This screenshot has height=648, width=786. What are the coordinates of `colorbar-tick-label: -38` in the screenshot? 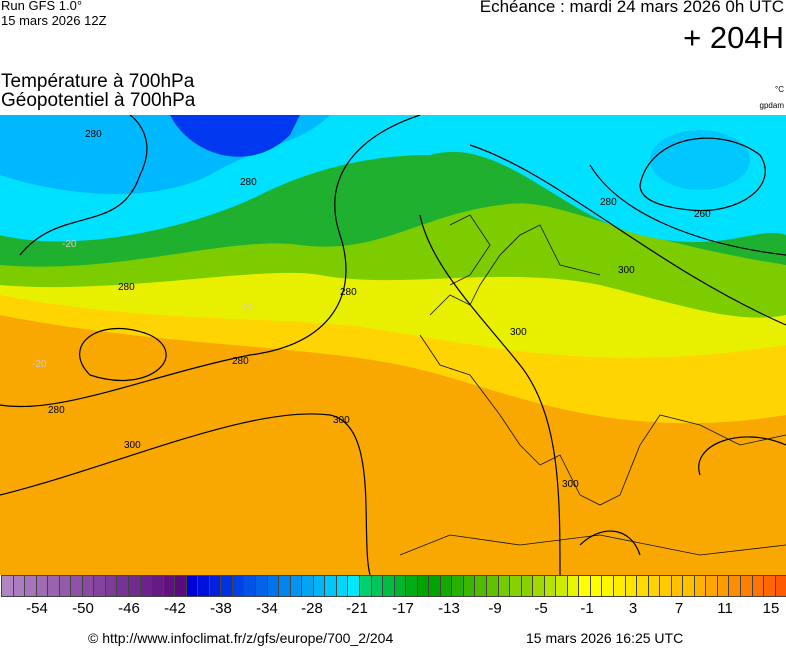 It's located at (221, 608).